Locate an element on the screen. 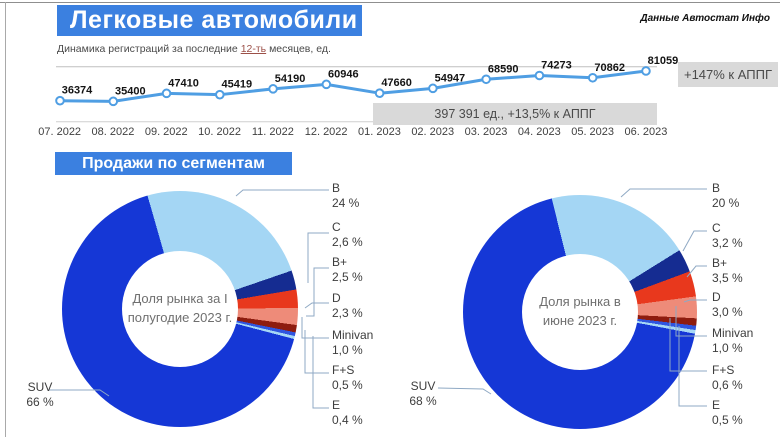 The image size is (780, 437). donut-h1-center-label: Доля рынка за I полугодие 2023 г. is located at coordinates (180, 308).